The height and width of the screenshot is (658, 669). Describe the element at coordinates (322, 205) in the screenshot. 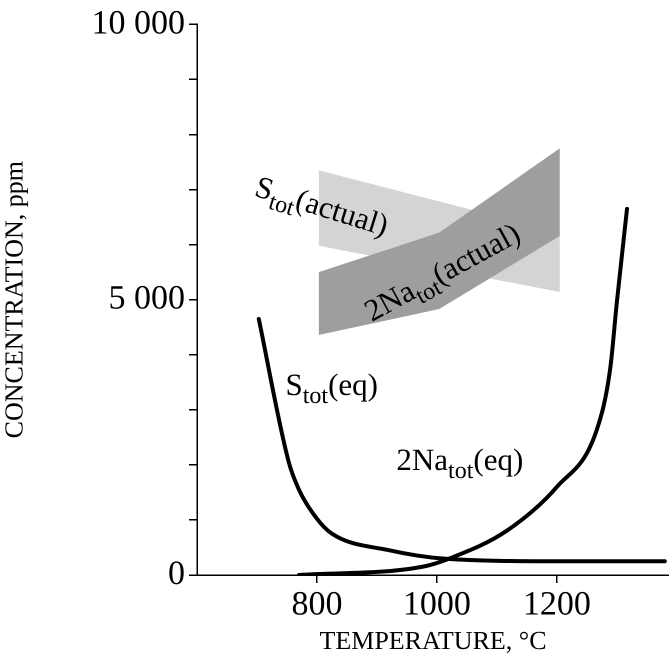

I see `annotation: Stot(actual)` at that location.